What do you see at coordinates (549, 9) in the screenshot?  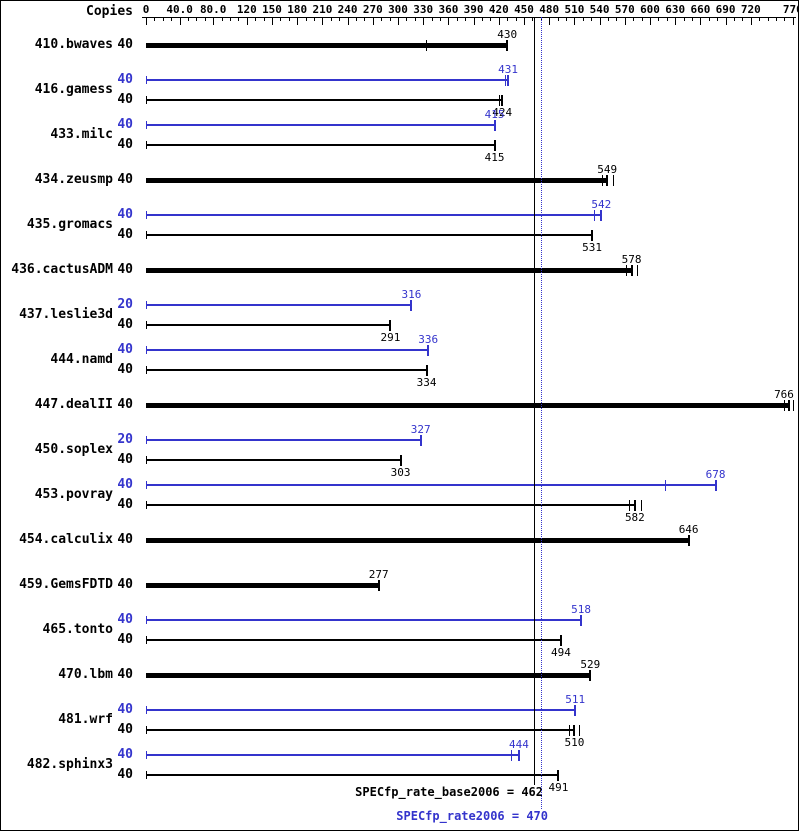 I see `x-axis-tick-label: 480` at bounding box center [549, 9].